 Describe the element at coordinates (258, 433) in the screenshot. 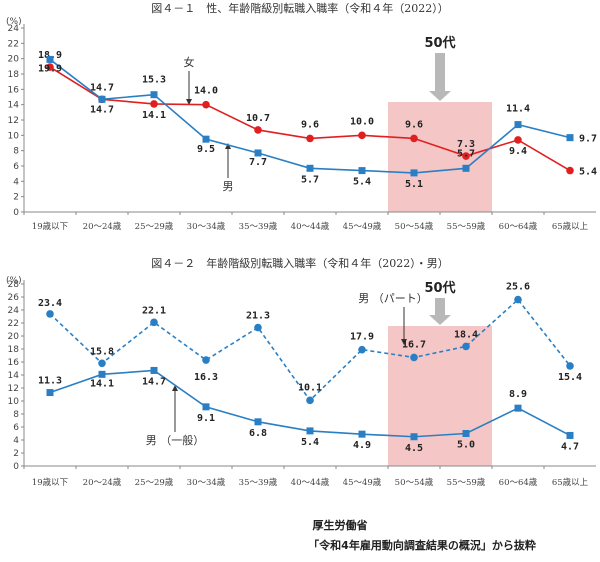

I see `data-label: 6.8` at that location.